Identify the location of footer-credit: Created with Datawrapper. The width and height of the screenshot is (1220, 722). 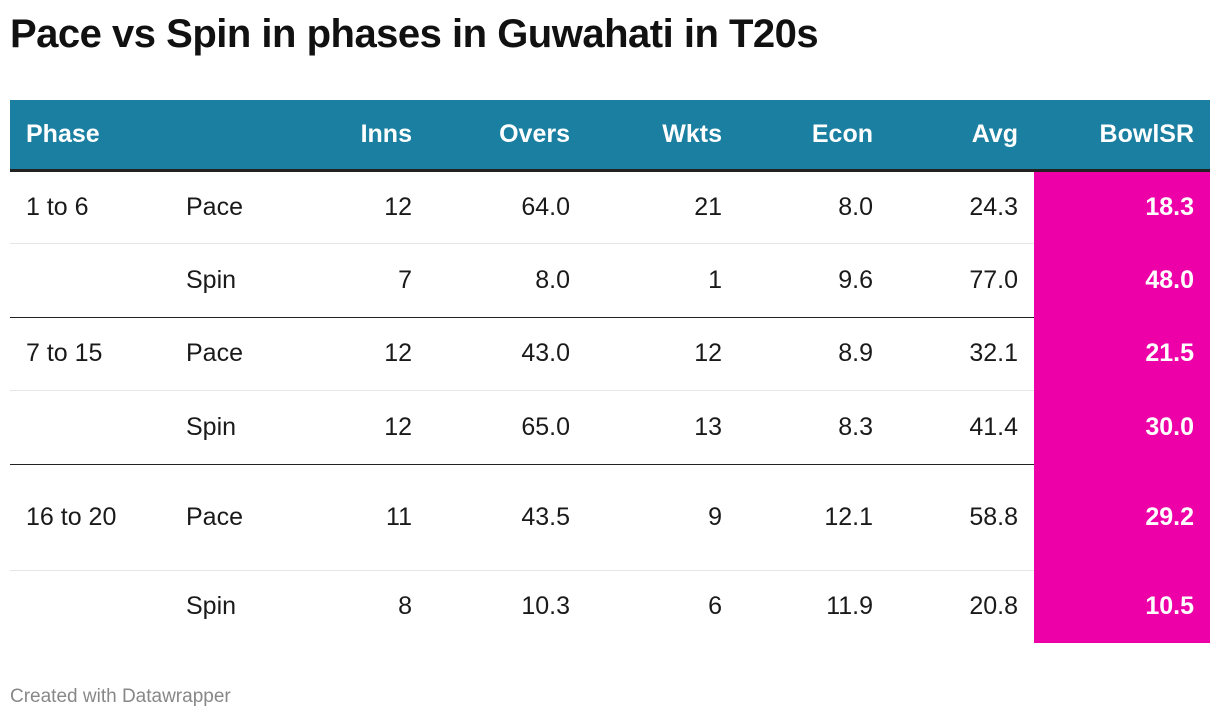
(120, 696).